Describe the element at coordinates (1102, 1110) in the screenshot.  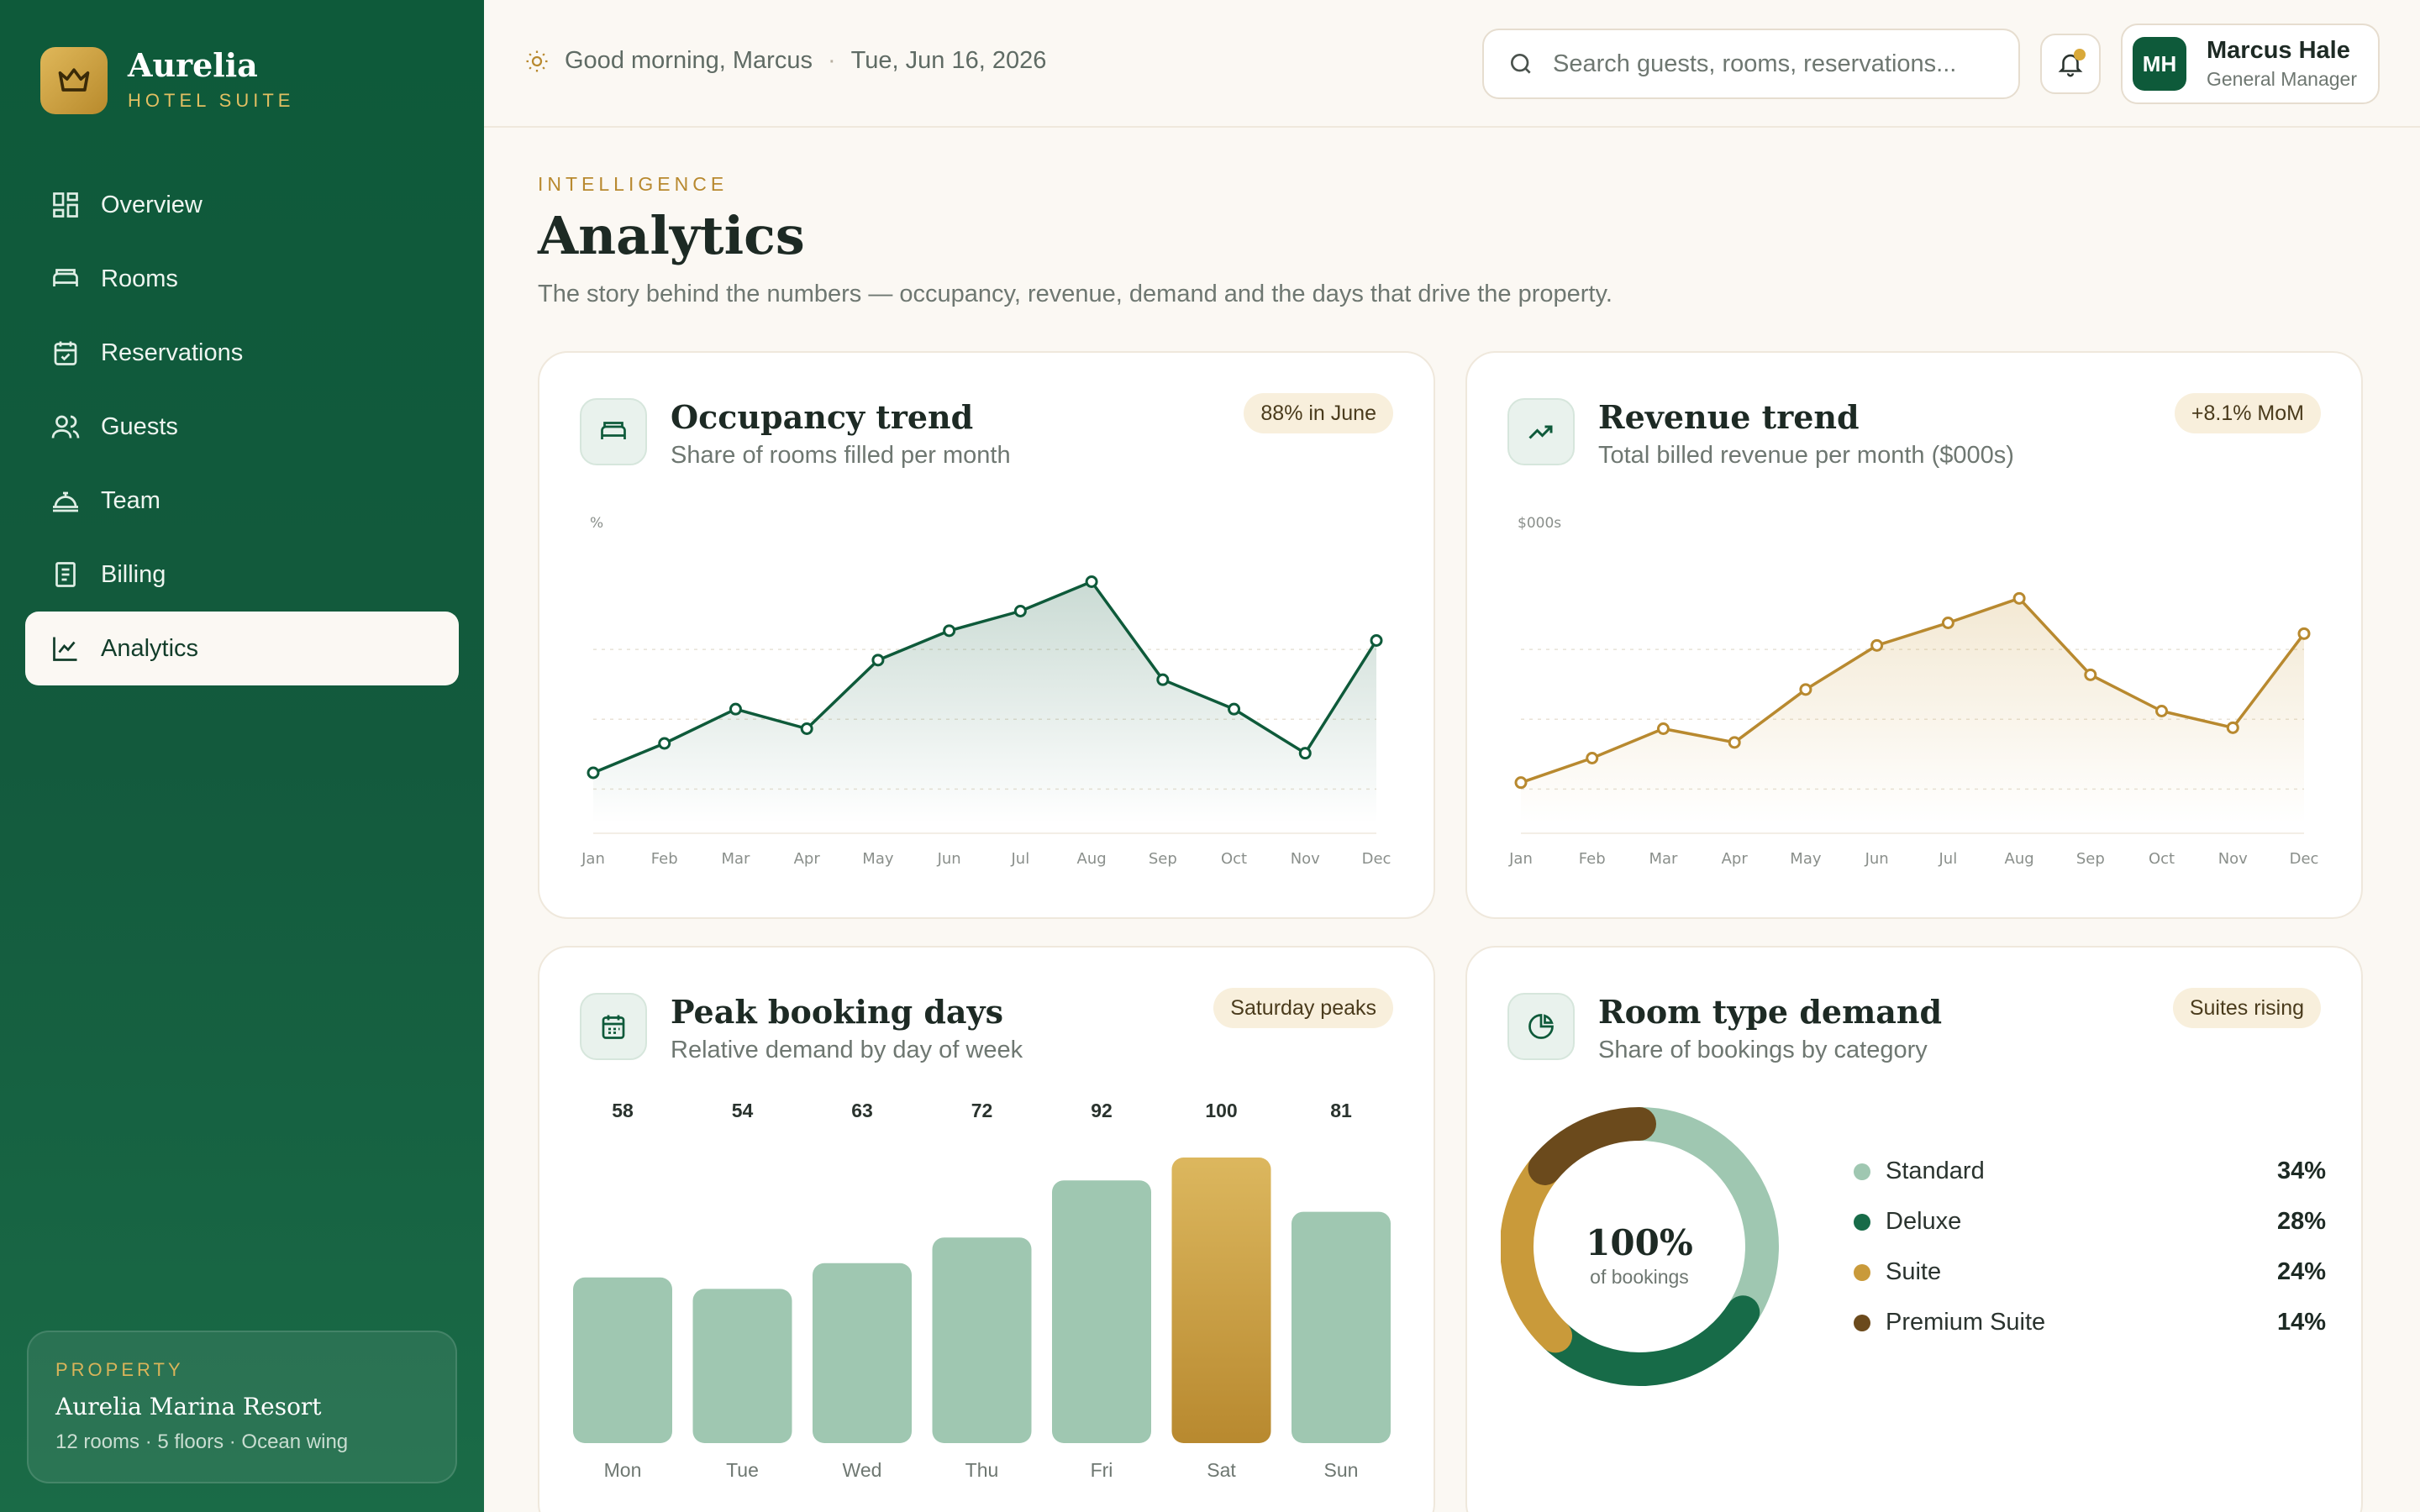
I see `data-label: 92` at that location.